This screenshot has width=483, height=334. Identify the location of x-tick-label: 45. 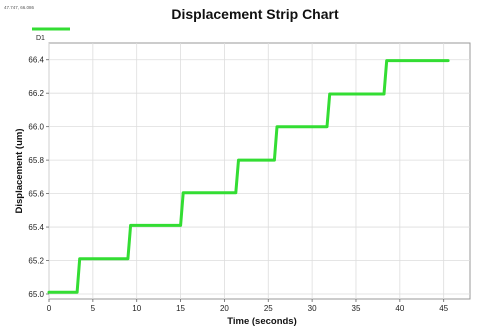
(443, 308).